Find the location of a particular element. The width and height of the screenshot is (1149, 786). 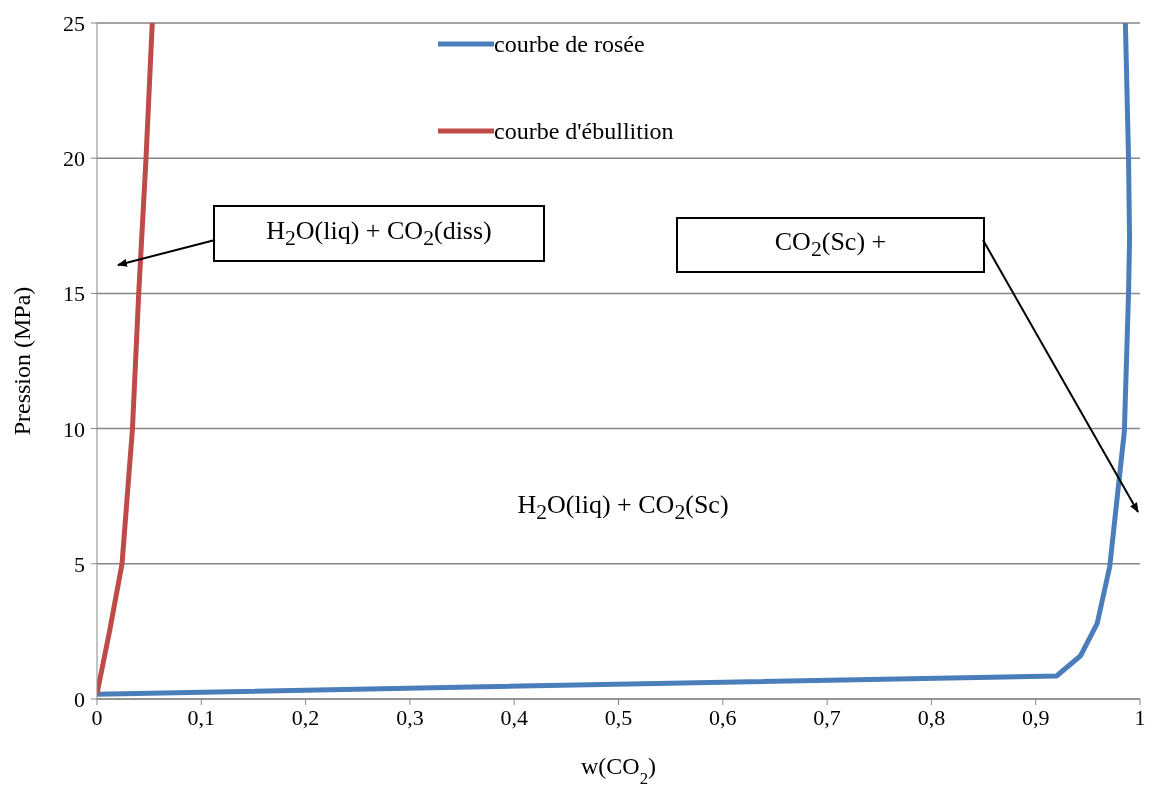

x-tick-label: 0,7 is located at coordinates (827, 717).